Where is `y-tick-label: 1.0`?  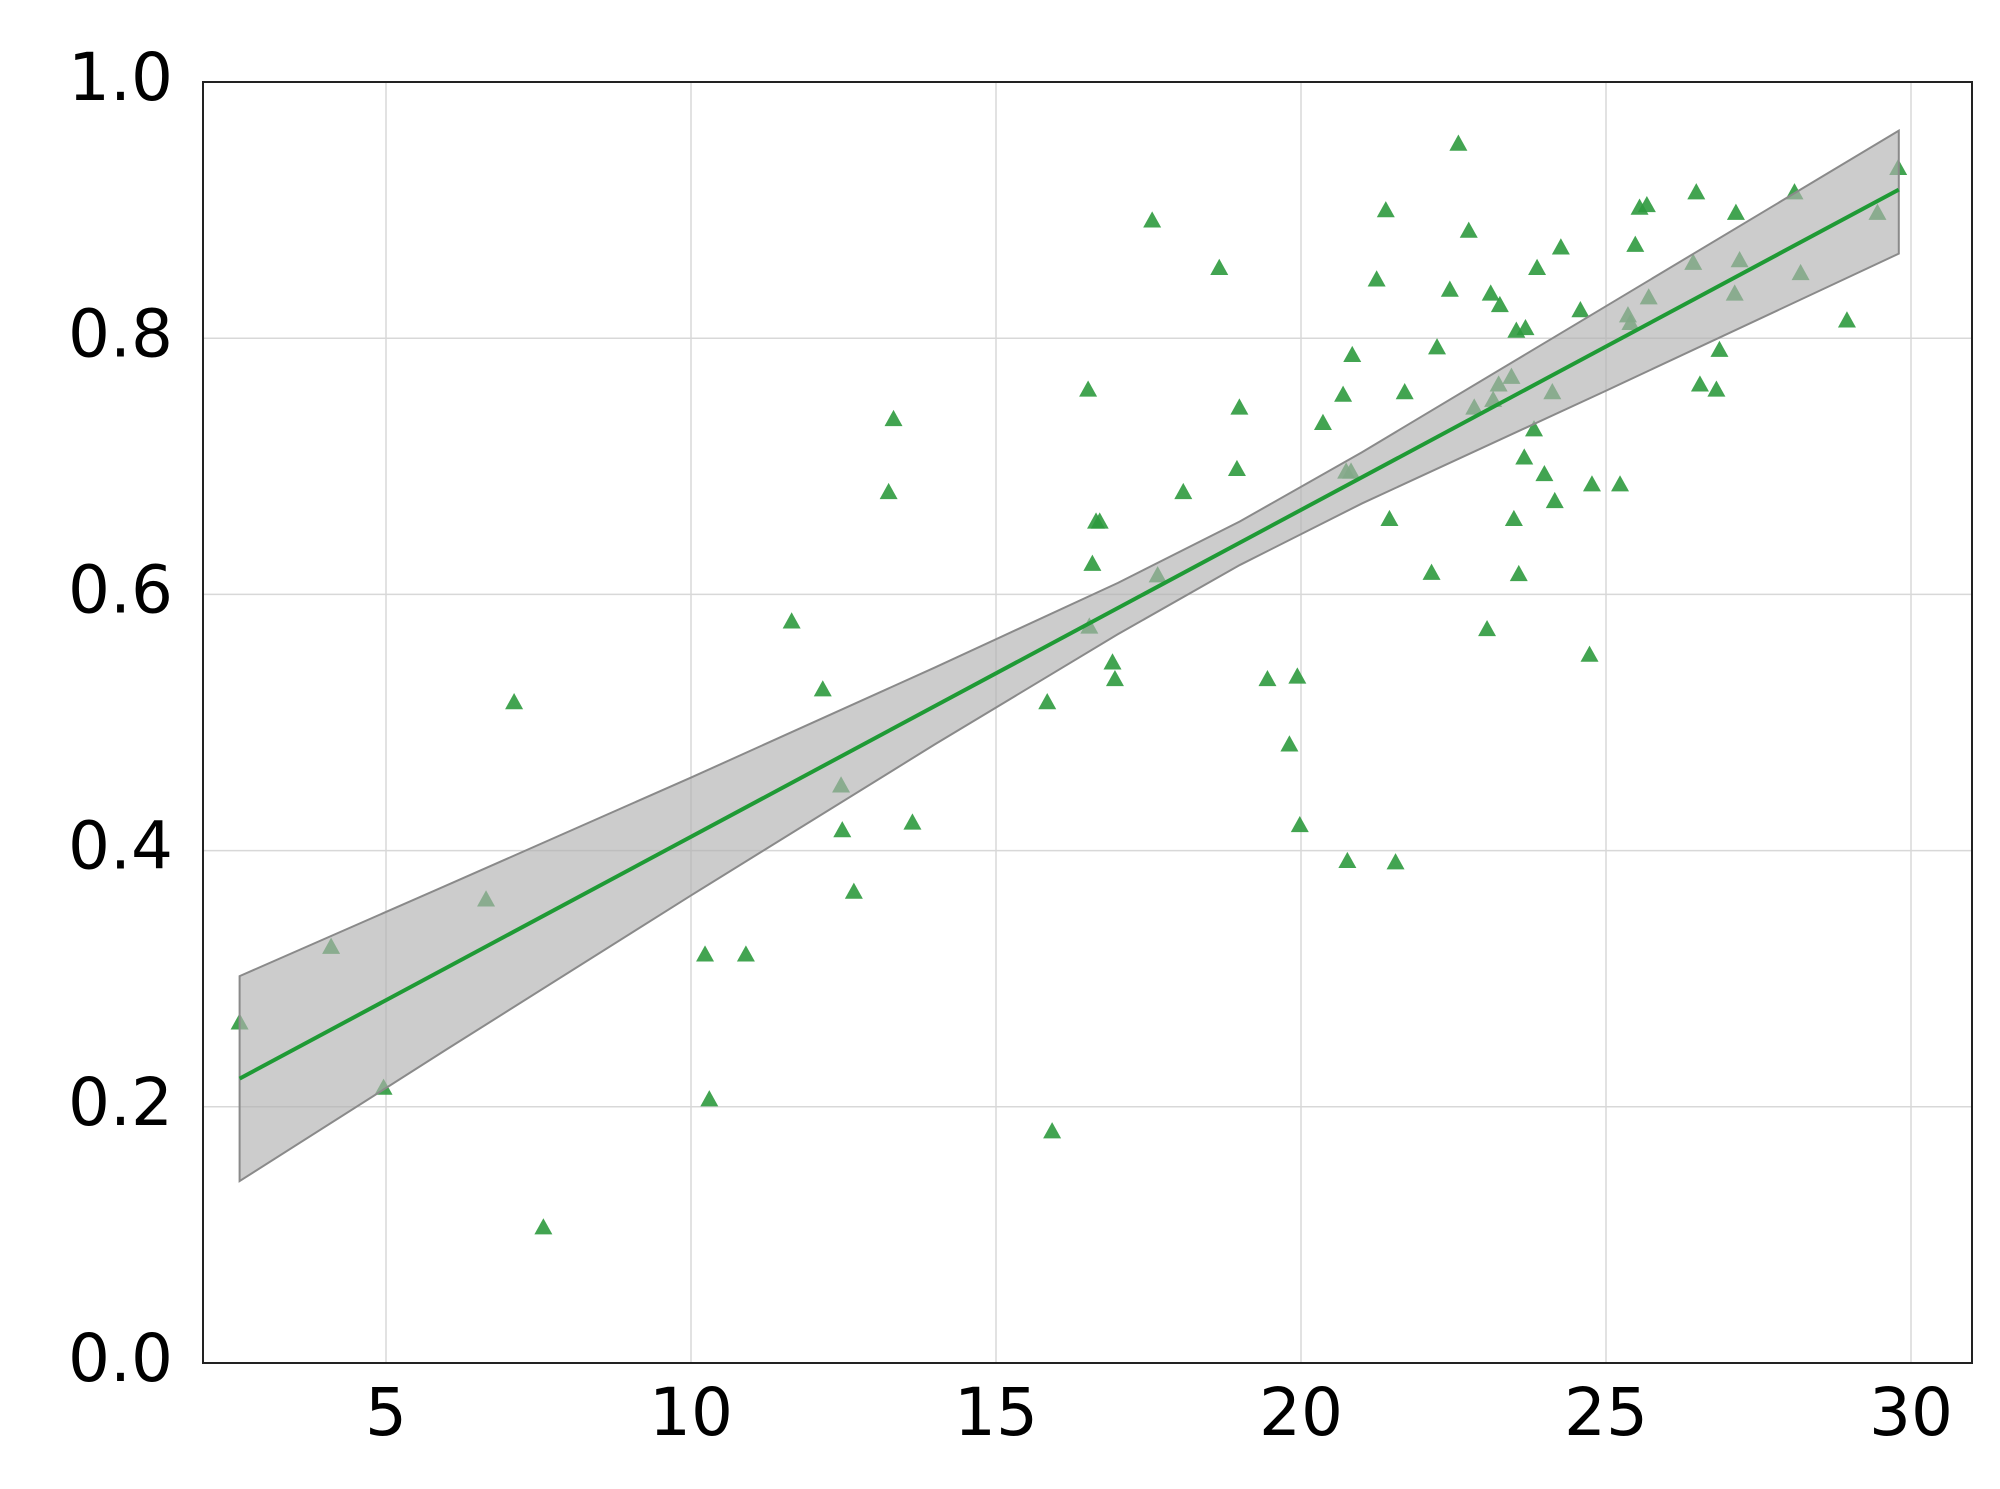 y-tick-label: 1.0 is located at coordinates (120, 77).